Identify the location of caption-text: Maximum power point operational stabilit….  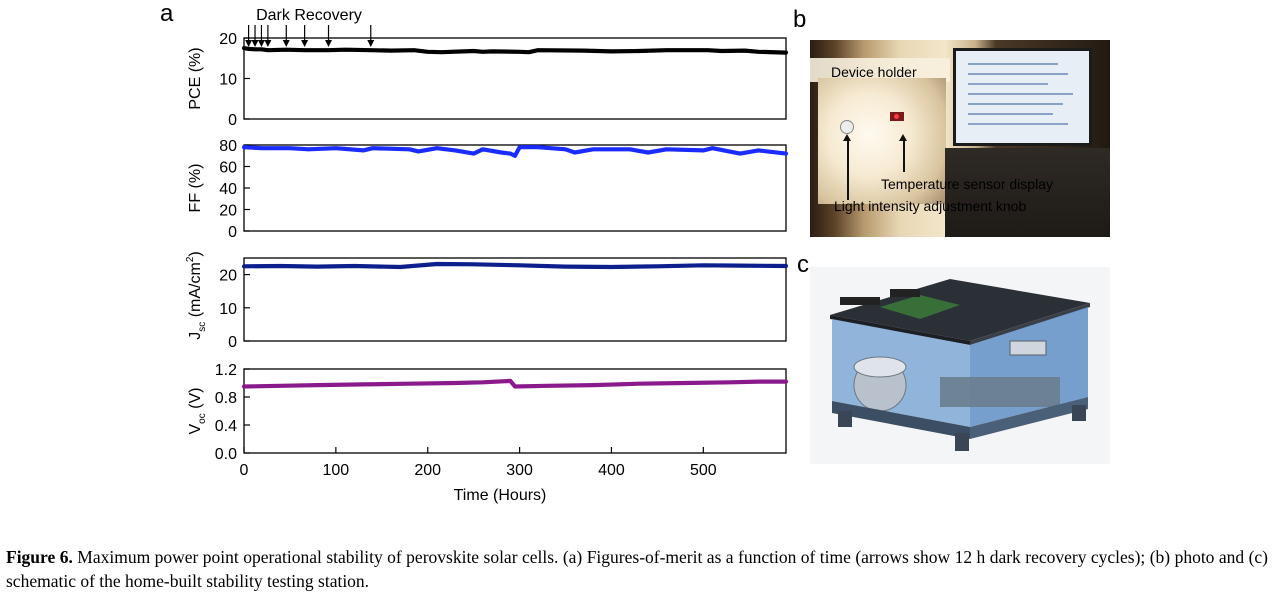
(637, 569).